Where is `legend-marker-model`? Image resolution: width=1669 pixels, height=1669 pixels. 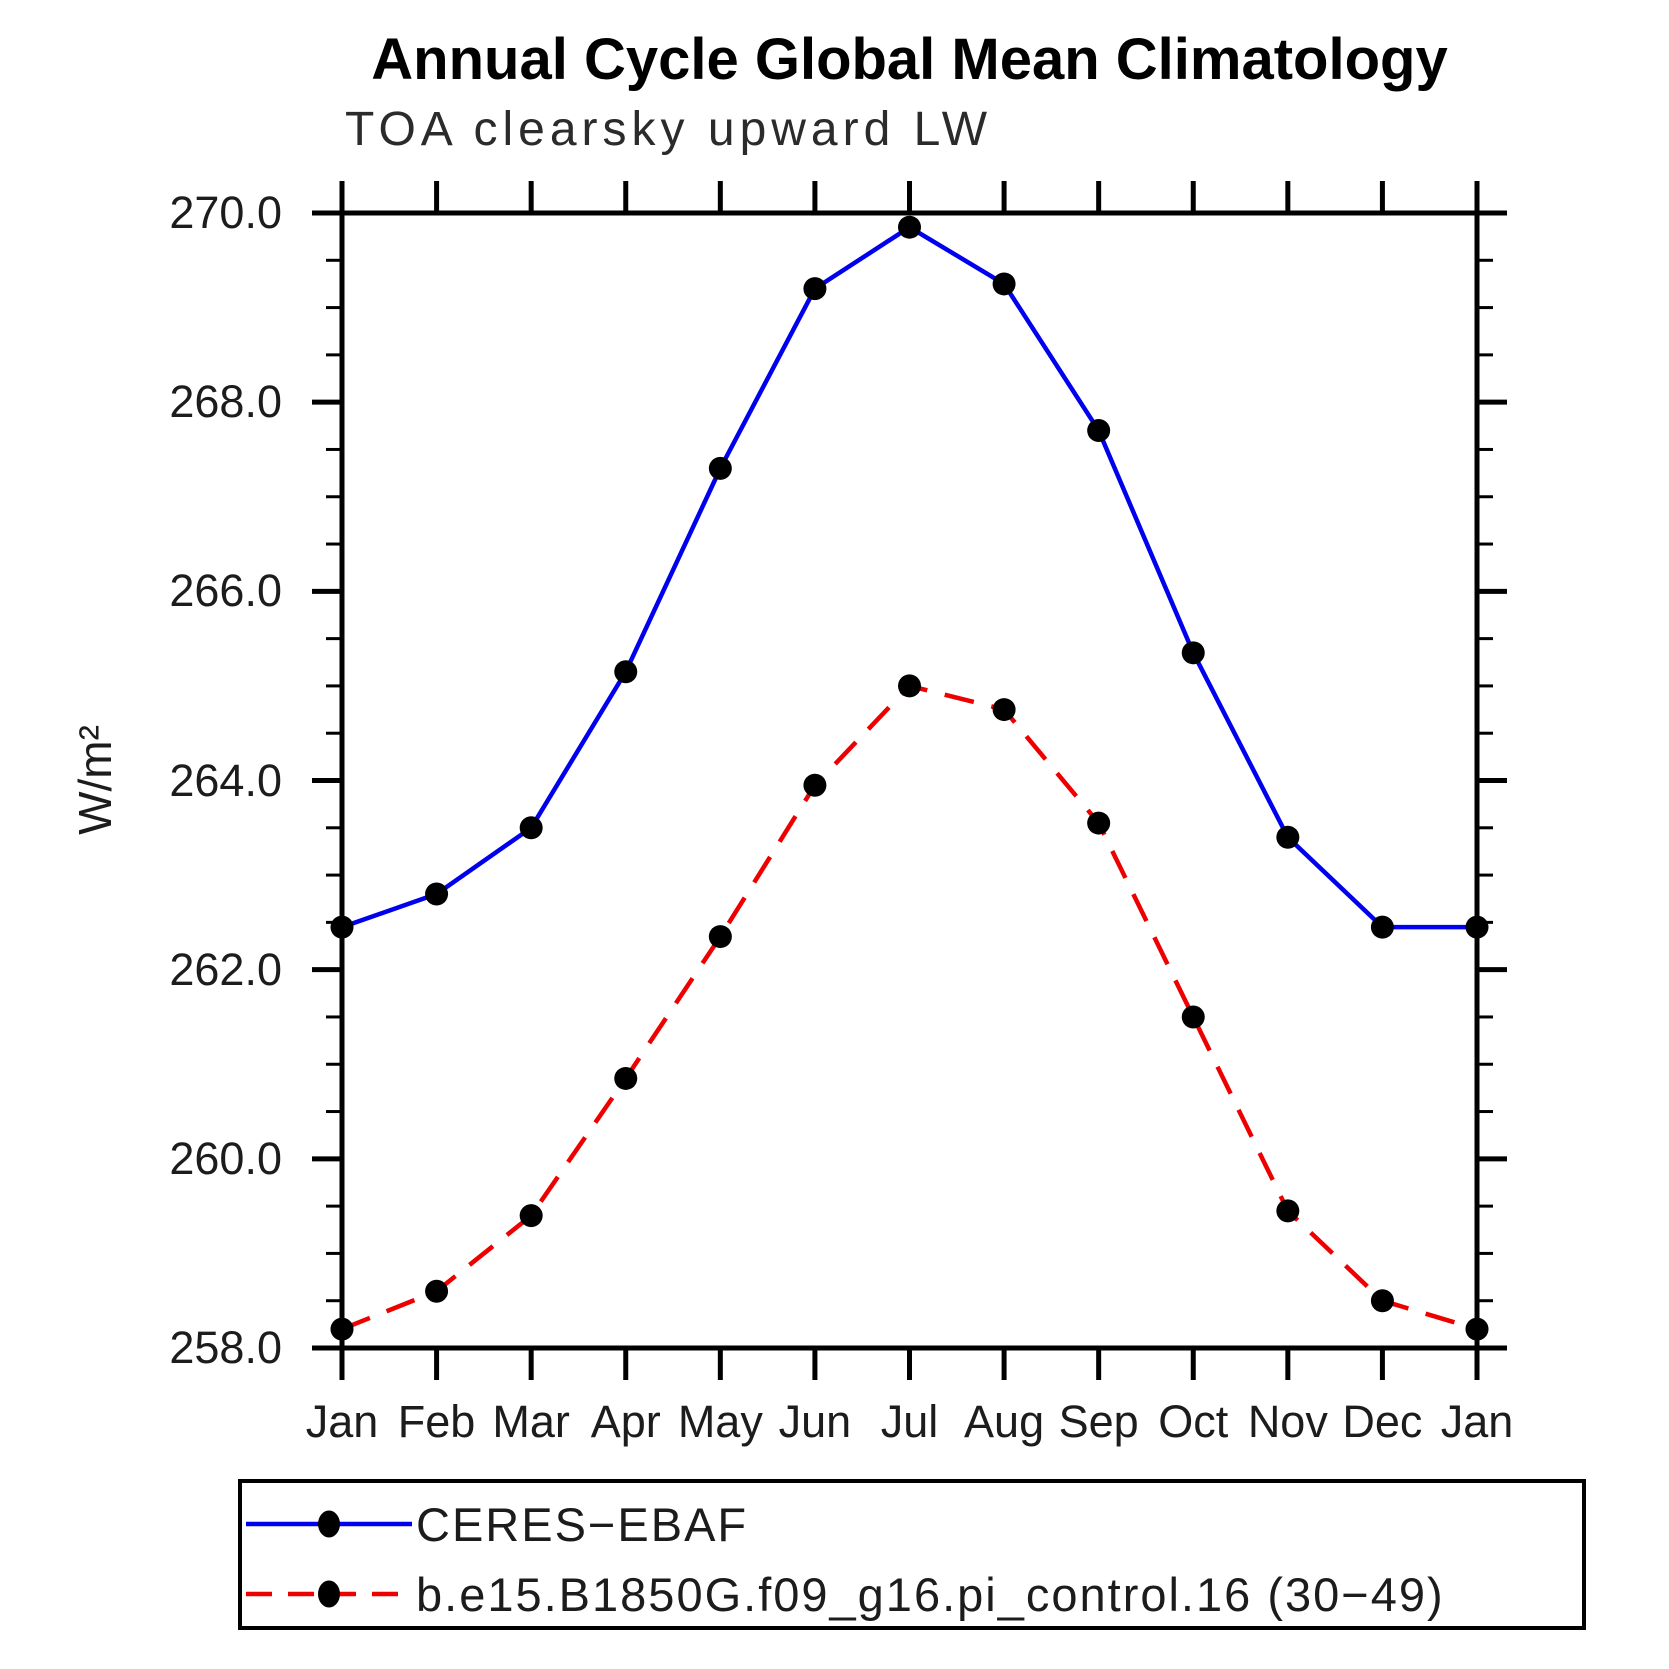 legend-marker-model is located at coordinates (329, 1594).